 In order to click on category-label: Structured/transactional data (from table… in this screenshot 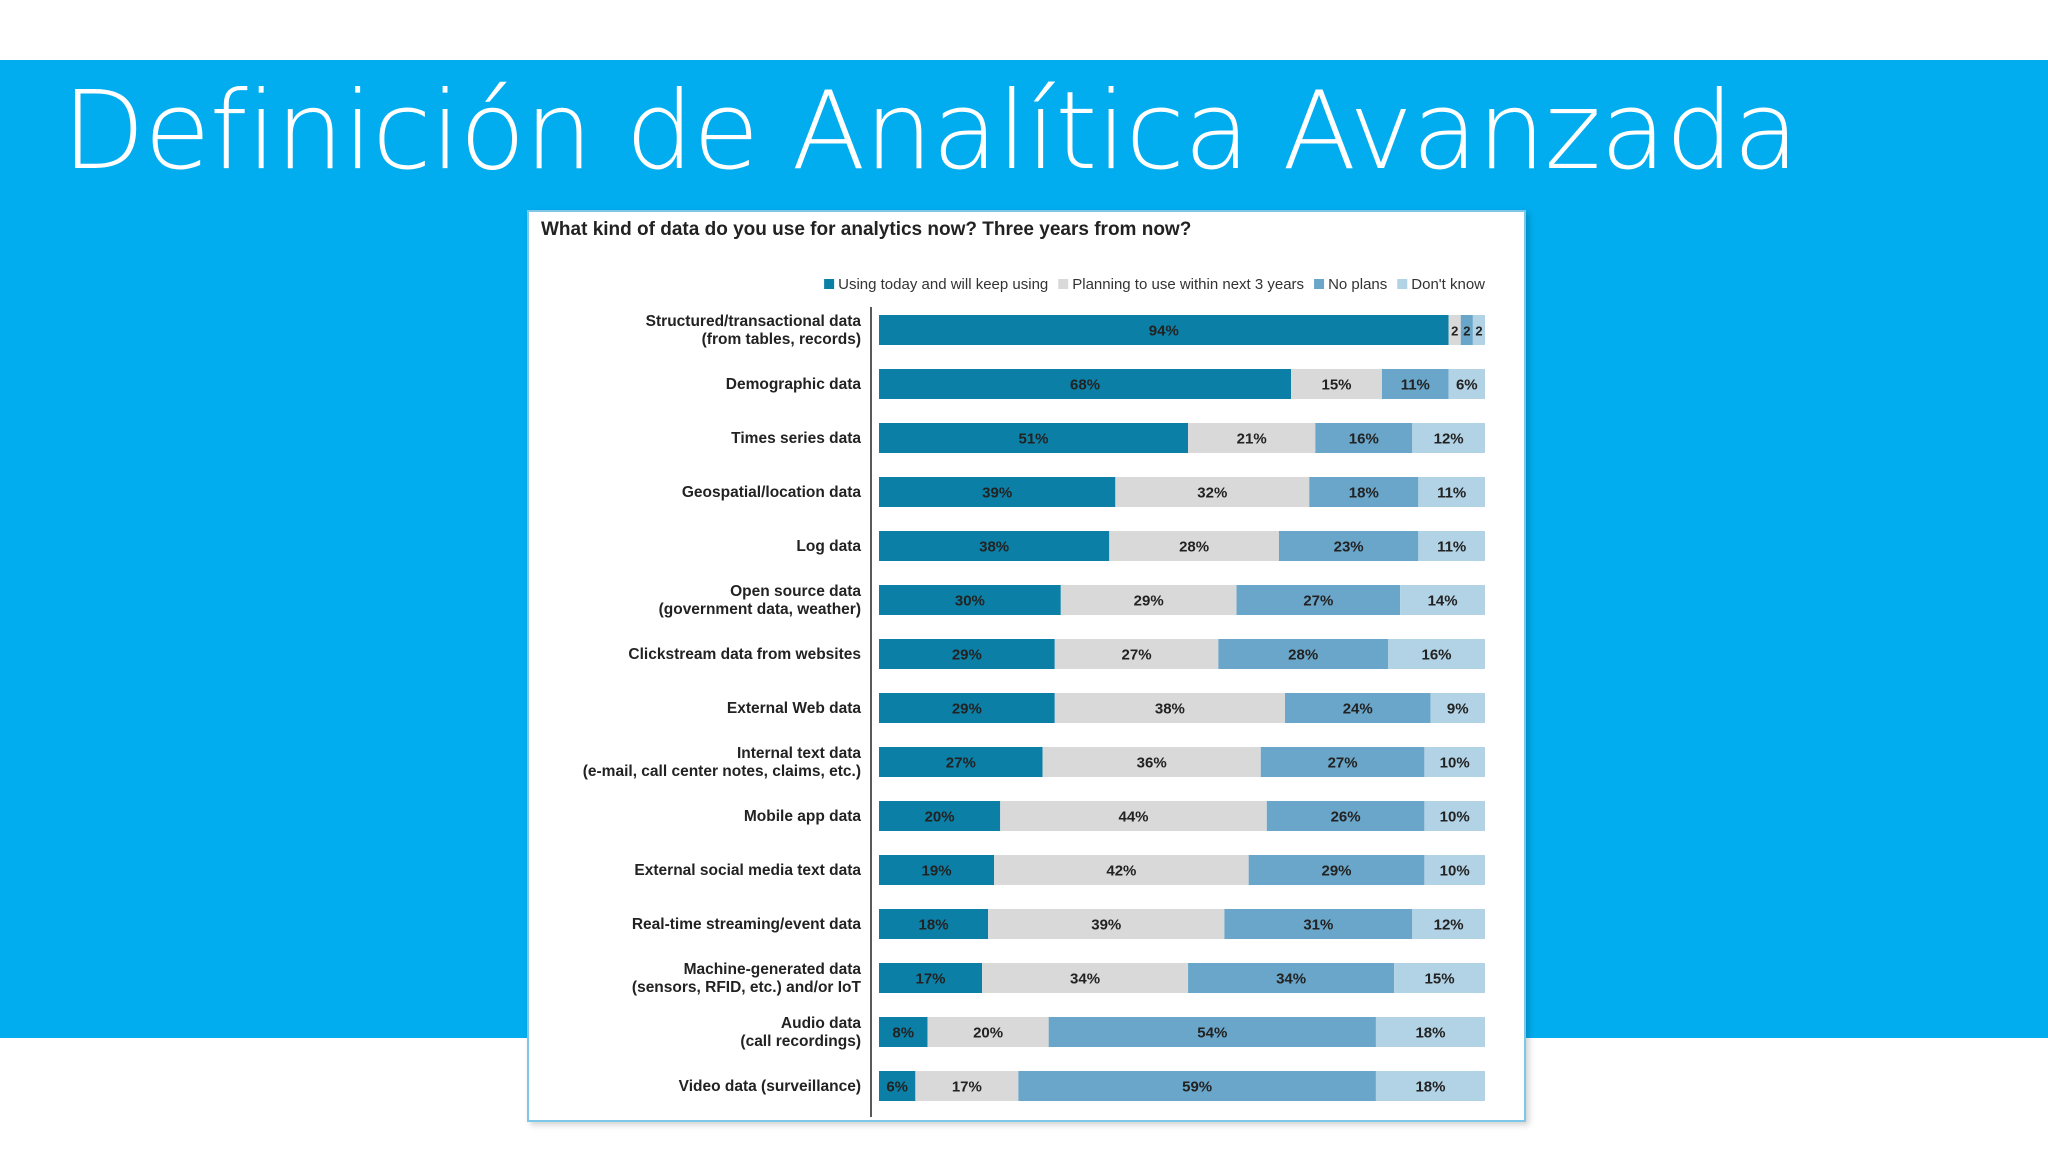, I will do `click(754, 330)`.